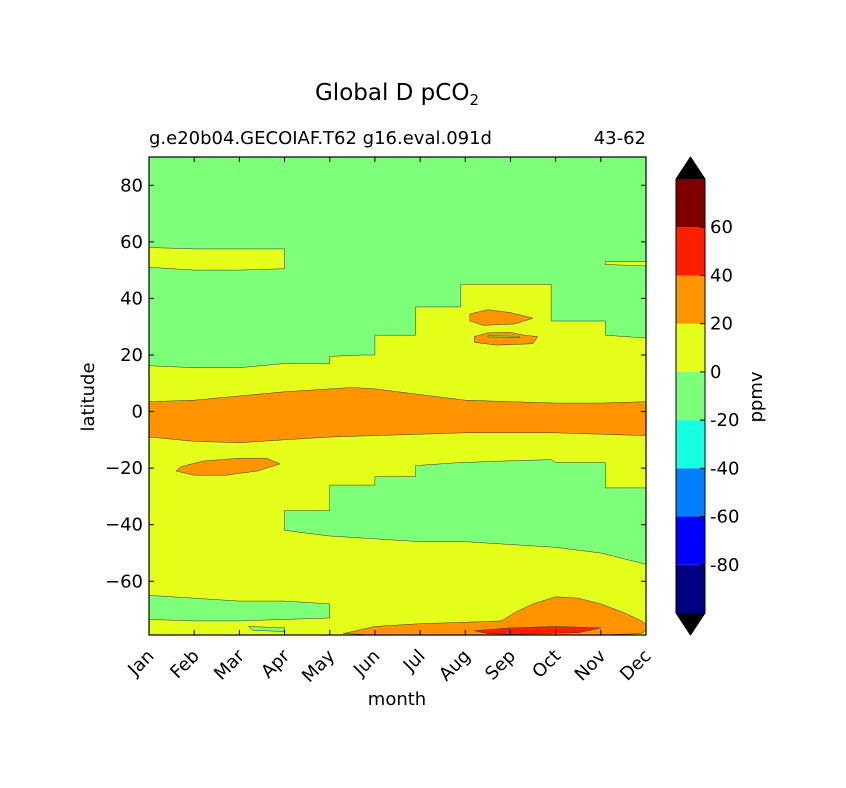  What do you see at coordinates (397, 94) in the screenshot?
I see `chart-title: Global D pCO2` at bounding box center [397, 94].